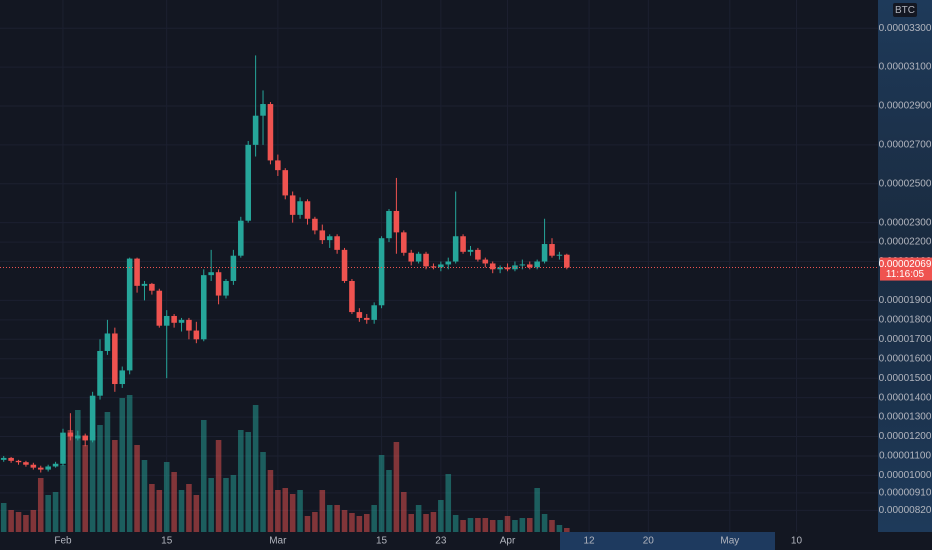 Image resolution: width=932 pixels, height=550 pixels. Describe the element at coordinates (729, 541) in the screenshot. I see `x-tick-label: May` at that location.